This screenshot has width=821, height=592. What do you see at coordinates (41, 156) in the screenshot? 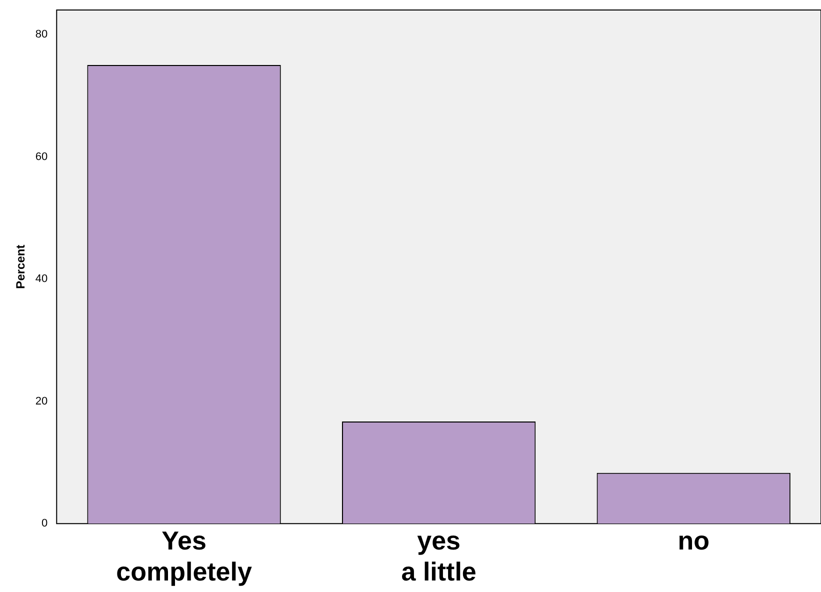
I see `y-tick-label: 60` at bounding box center [41, 156].